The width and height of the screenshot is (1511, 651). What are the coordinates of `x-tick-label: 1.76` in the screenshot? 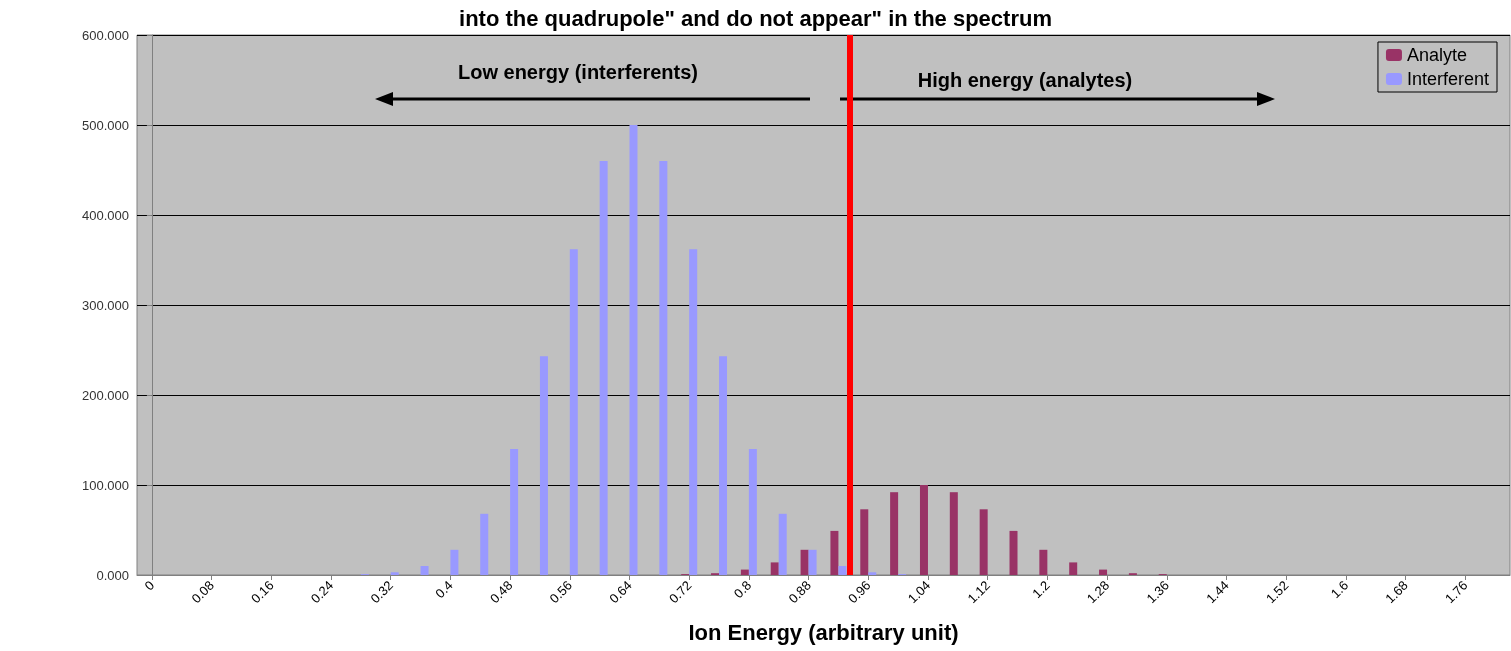 It's located at (1456, 592).